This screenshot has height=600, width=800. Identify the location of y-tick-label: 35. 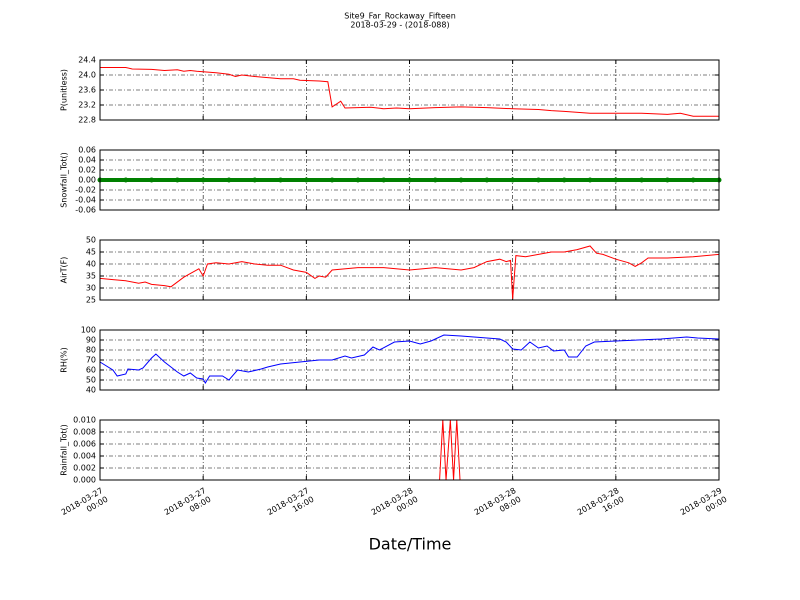
(91, 276).